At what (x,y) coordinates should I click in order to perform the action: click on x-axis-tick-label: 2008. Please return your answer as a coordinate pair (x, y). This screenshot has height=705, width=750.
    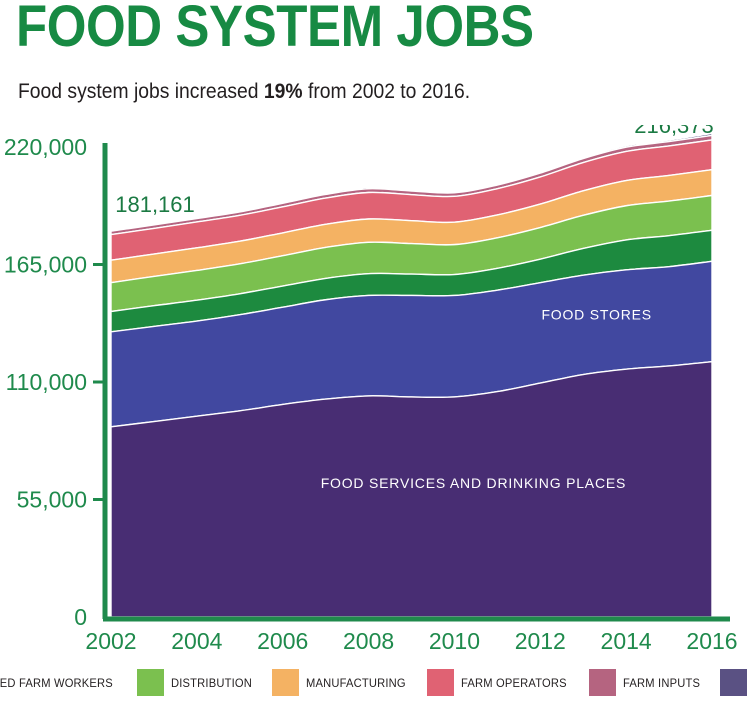
    Looking at the image, I should click on (368, 639).